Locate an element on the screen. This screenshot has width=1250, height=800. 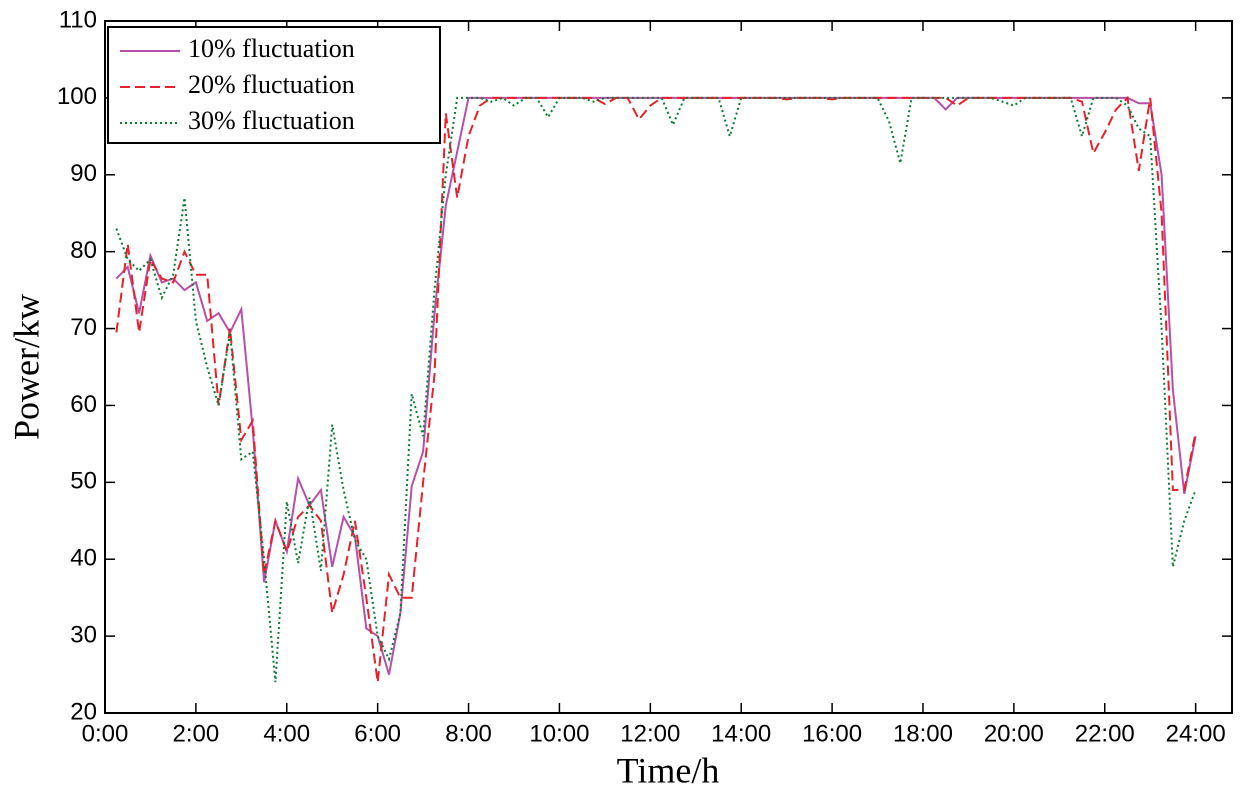
x-tick-label: 2:00 is located at coordinates (196, 733).